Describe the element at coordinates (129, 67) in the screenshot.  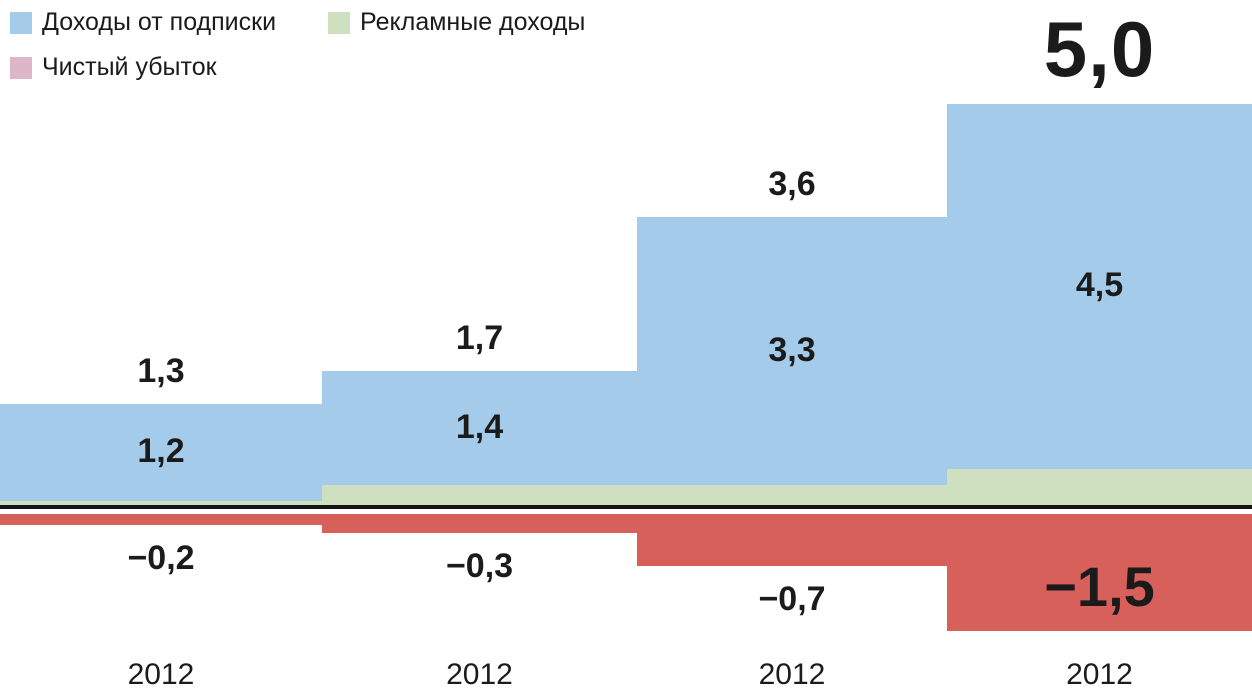
I see `legend-label: Чистый убыток` at that location.